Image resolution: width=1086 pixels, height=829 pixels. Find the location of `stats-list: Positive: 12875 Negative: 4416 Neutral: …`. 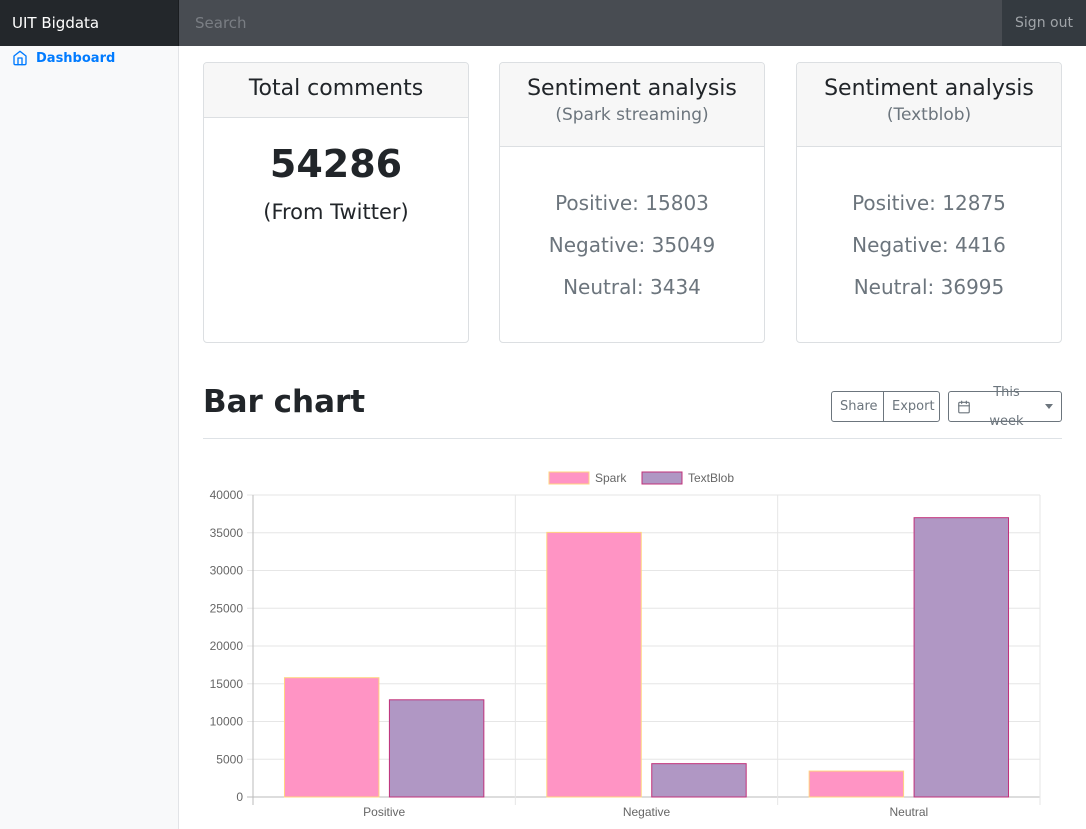

stats-list: Positive: 12875 Negative: 4416 Neutral: … is located at coordinates (929, 227).